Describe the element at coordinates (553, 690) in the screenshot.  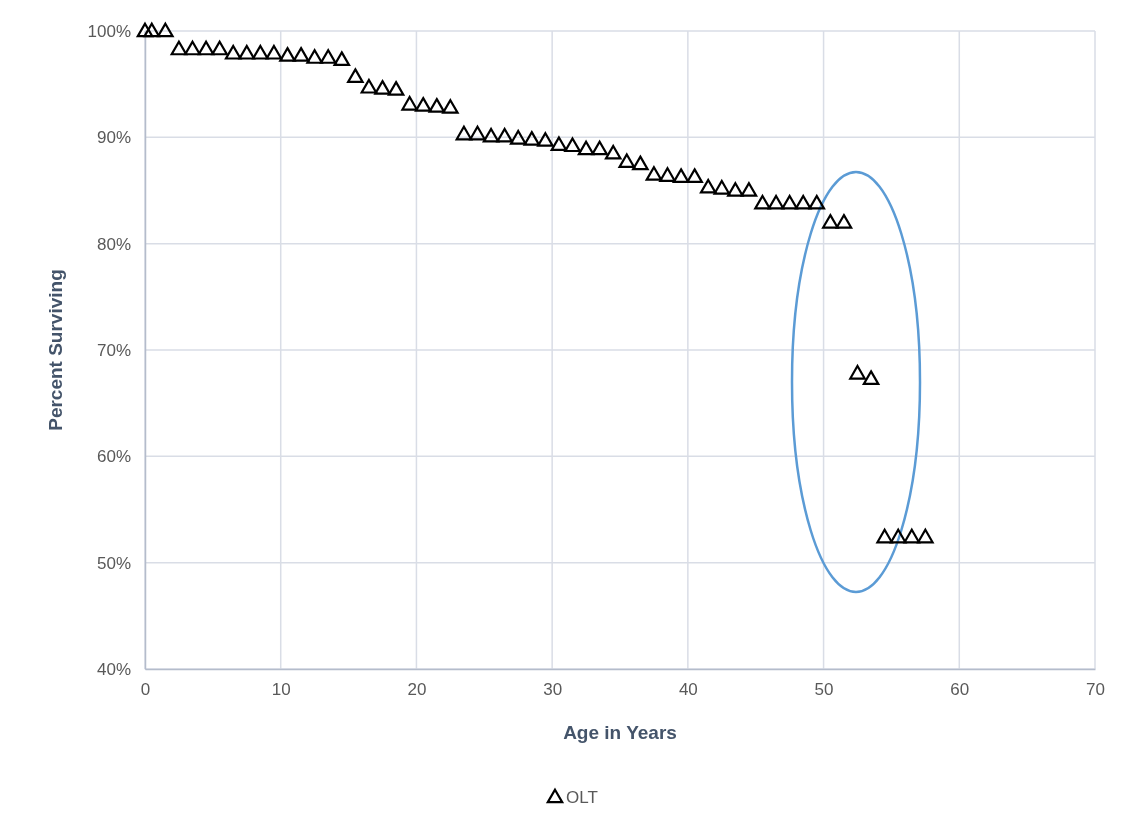
I see `x-tick-label: 30` at that location.